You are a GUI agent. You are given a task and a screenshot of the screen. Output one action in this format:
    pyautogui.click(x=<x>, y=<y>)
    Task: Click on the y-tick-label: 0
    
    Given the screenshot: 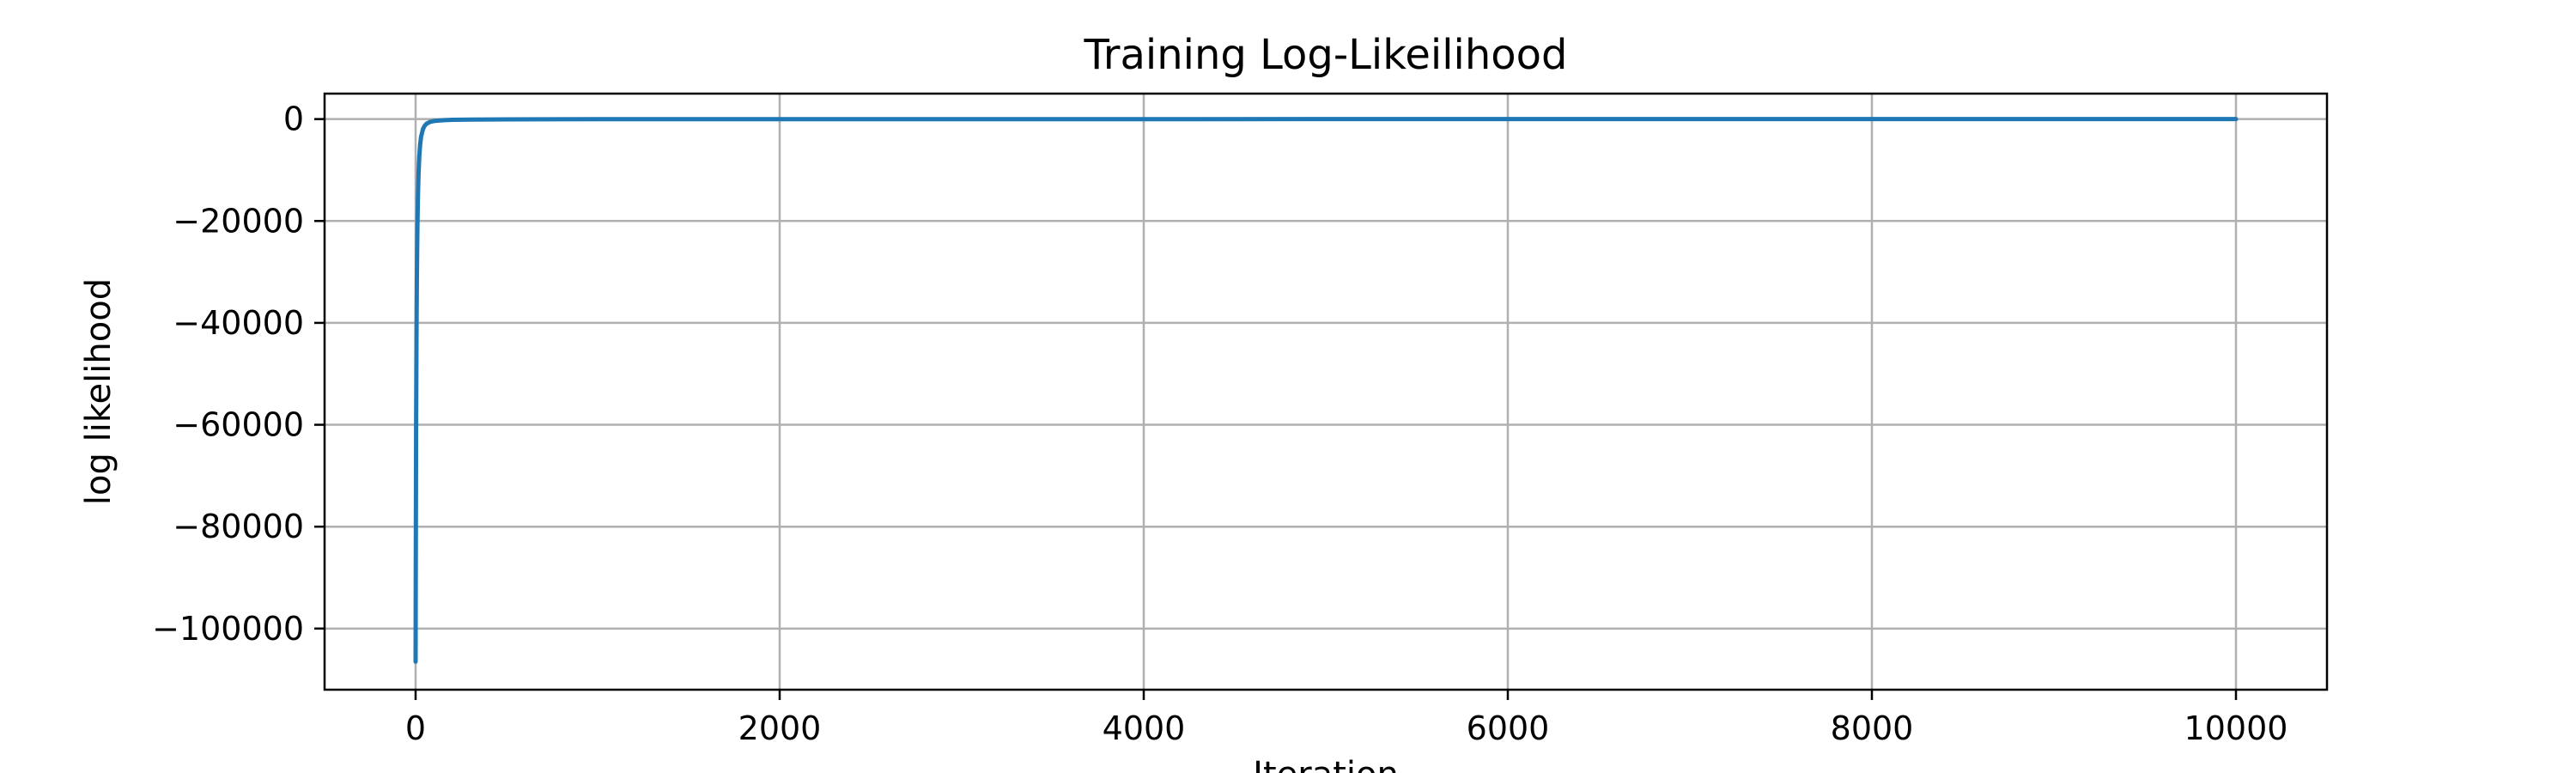 What is the action you would take?
    pyautogui.click(x=293, y=119)
    